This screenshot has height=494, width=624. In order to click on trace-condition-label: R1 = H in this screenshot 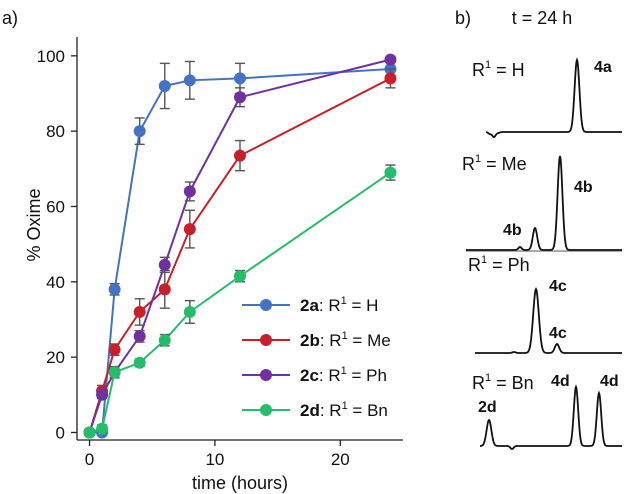, I will do `click(498, 69)`.